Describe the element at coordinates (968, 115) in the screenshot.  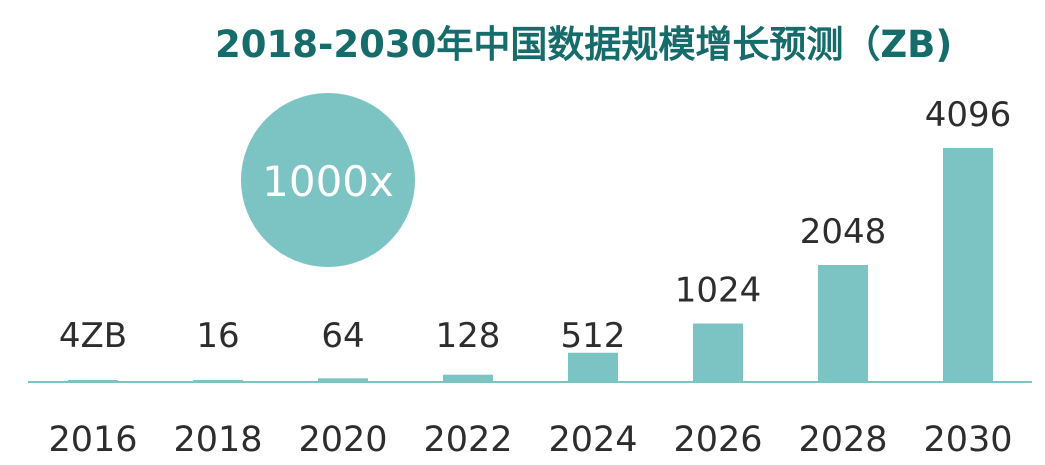
I see `value-label-2030: 4096` at that location.